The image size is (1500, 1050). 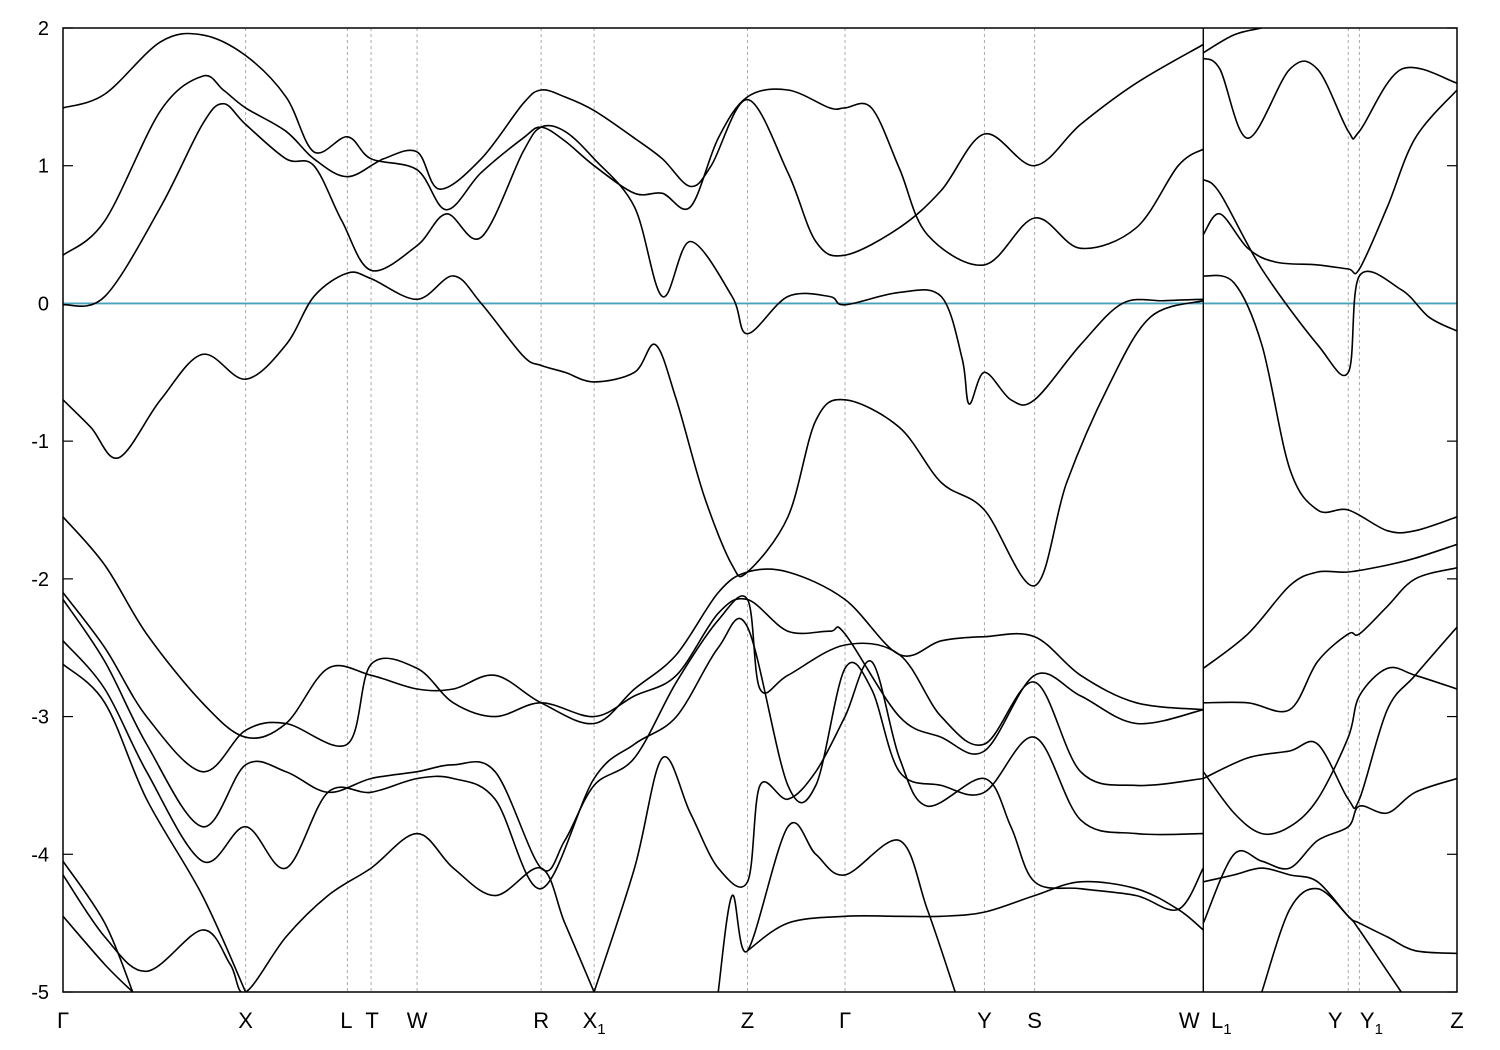 What do you see at coordinates (40, 855) in the screenshot?
I see `y-tick-label: -4` at bounding box center [40, 855].